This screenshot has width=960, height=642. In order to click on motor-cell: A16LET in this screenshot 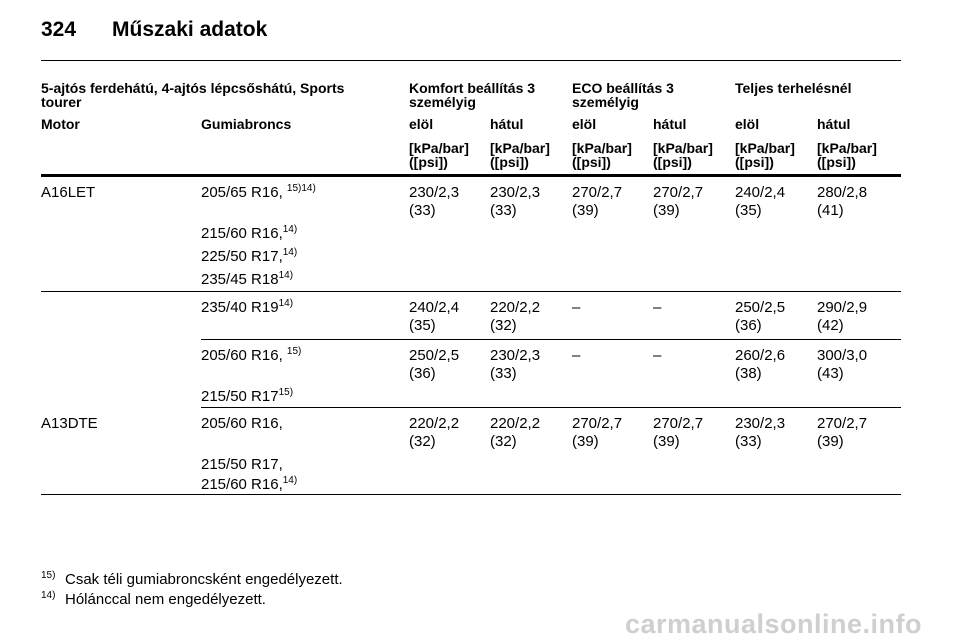, I will do `click(68, 192)`.